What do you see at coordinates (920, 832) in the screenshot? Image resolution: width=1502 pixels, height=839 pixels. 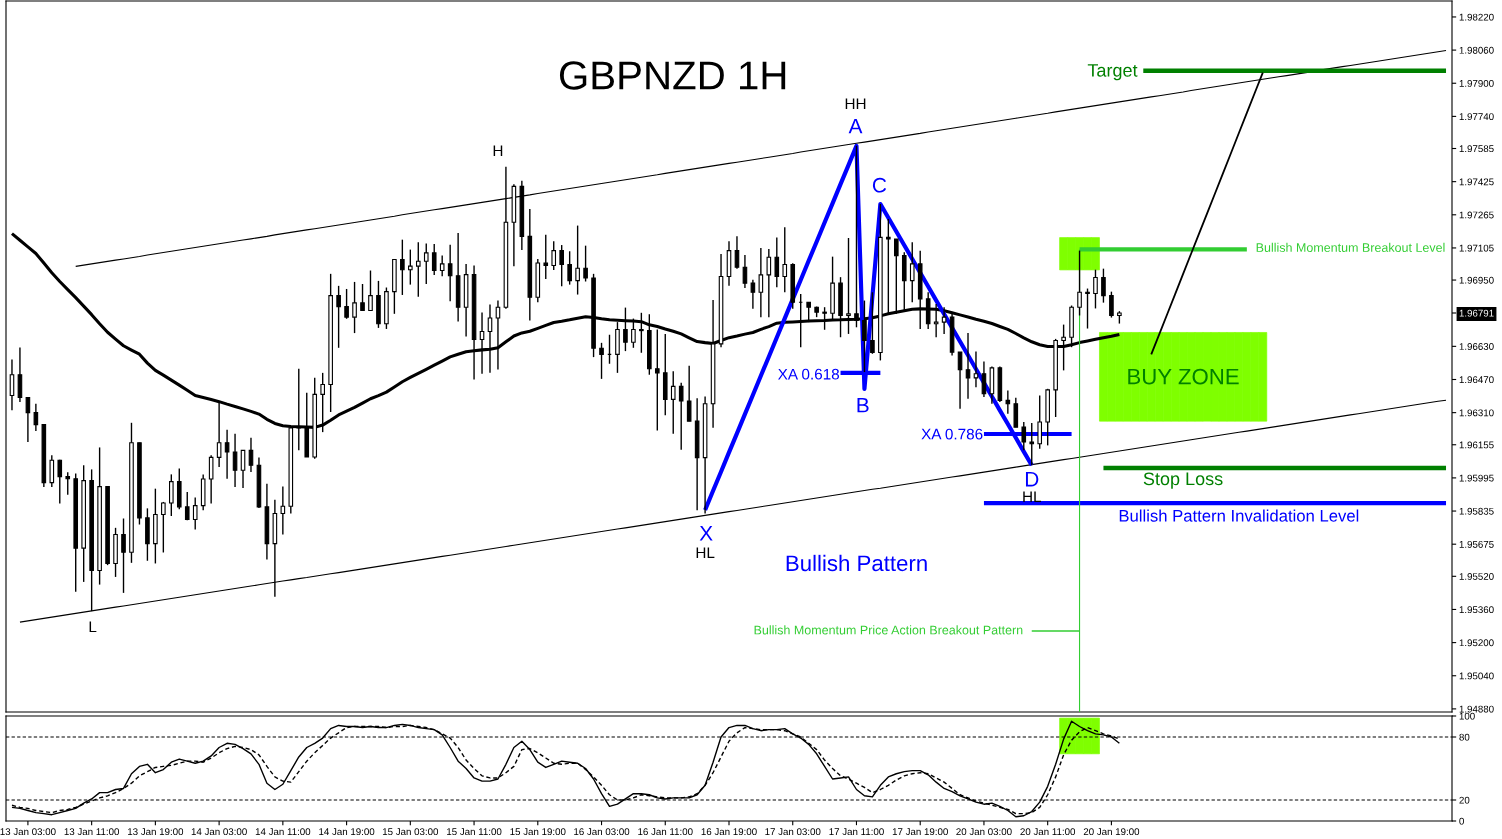 I see `x-tick-label: 17 Jan 19:00` at bounding box center [920, 832].